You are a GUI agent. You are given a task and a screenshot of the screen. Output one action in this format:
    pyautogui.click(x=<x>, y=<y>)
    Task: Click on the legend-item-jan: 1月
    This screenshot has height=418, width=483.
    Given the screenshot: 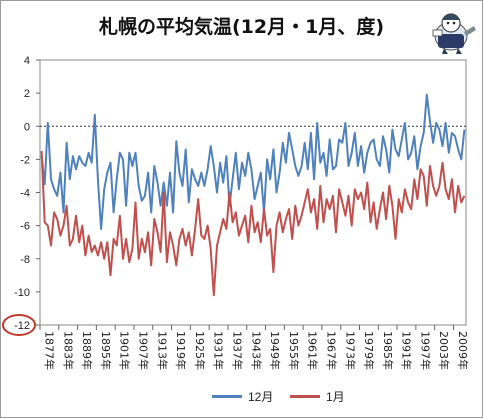 What is the action you would take?
    pyautogui.click(x=317, y=396)
    